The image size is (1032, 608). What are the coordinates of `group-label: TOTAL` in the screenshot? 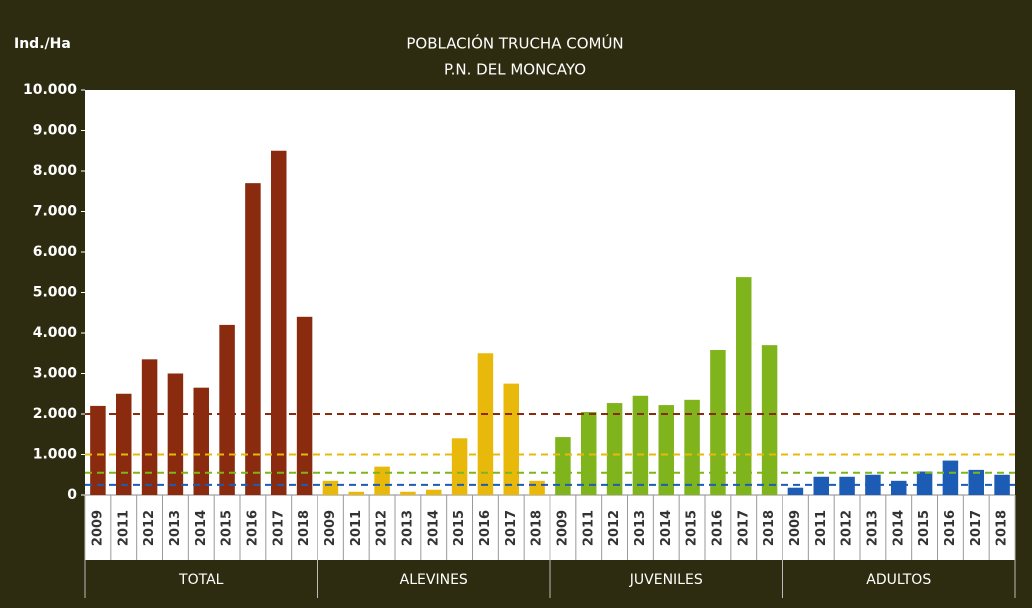 It's located at (201, 580).